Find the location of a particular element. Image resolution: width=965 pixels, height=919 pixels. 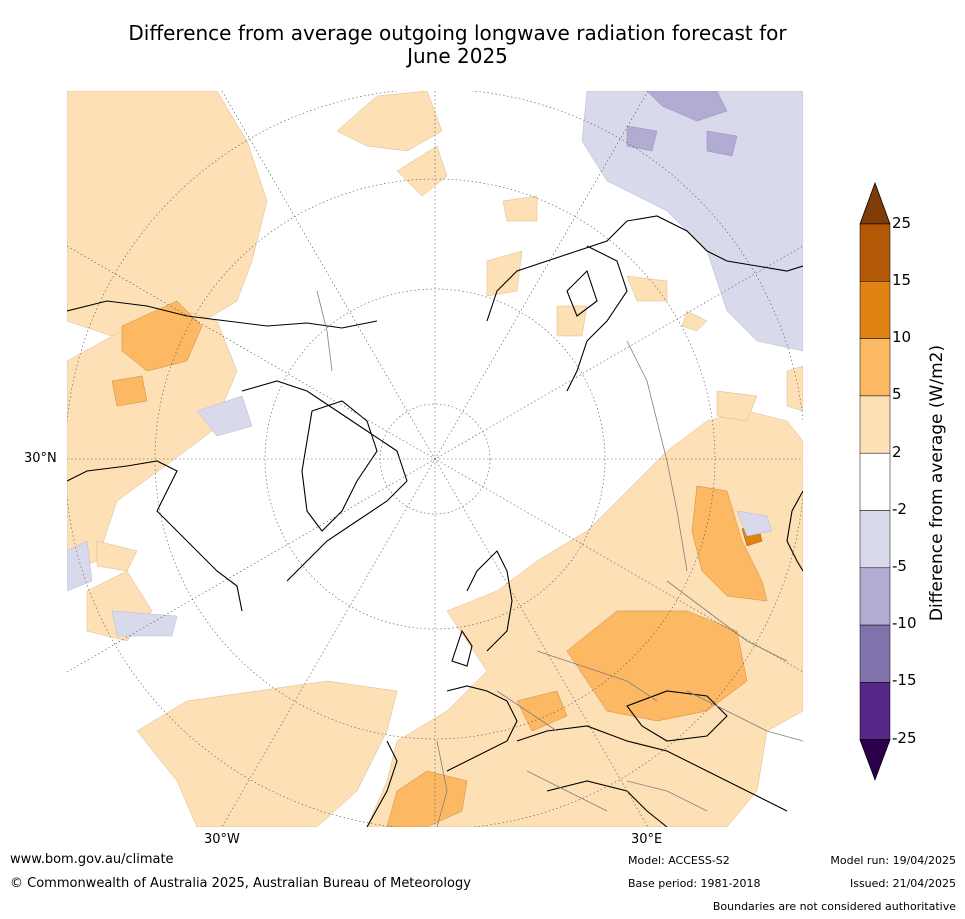

lon-label-30w: 30°W is located at coordinates (222, 839).